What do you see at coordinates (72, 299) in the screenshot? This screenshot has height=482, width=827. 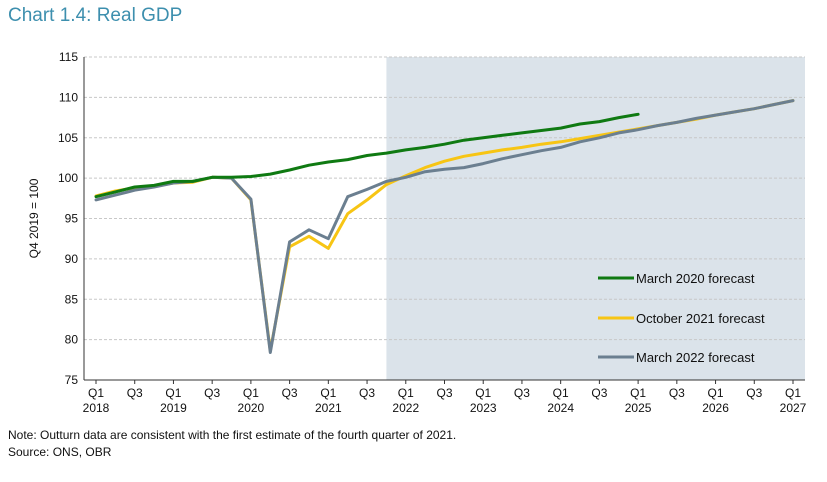 I see `y-tick-label: 85` at bounding box center [72, 299].